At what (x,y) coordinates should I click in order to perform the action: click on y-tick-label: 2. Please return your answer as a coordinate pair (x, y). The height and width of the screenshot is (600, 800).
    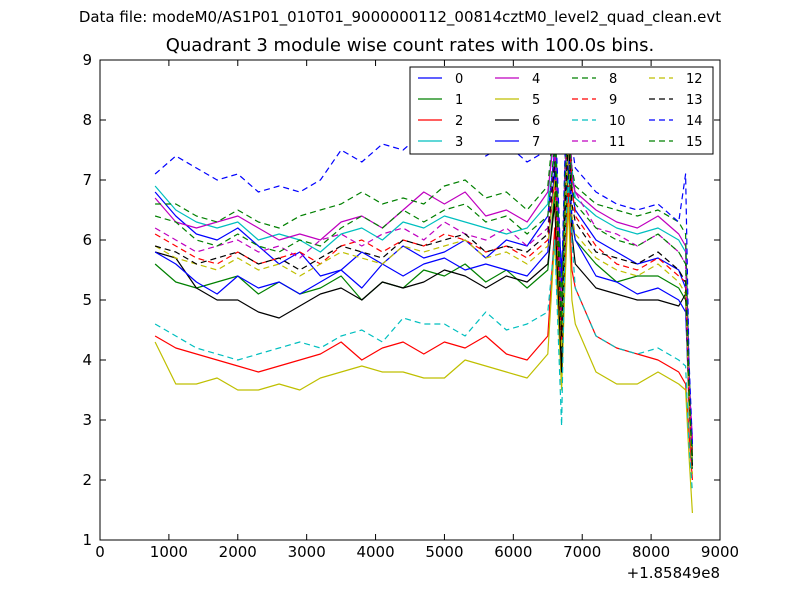
    Looking at the image, I should click on (87, 480).